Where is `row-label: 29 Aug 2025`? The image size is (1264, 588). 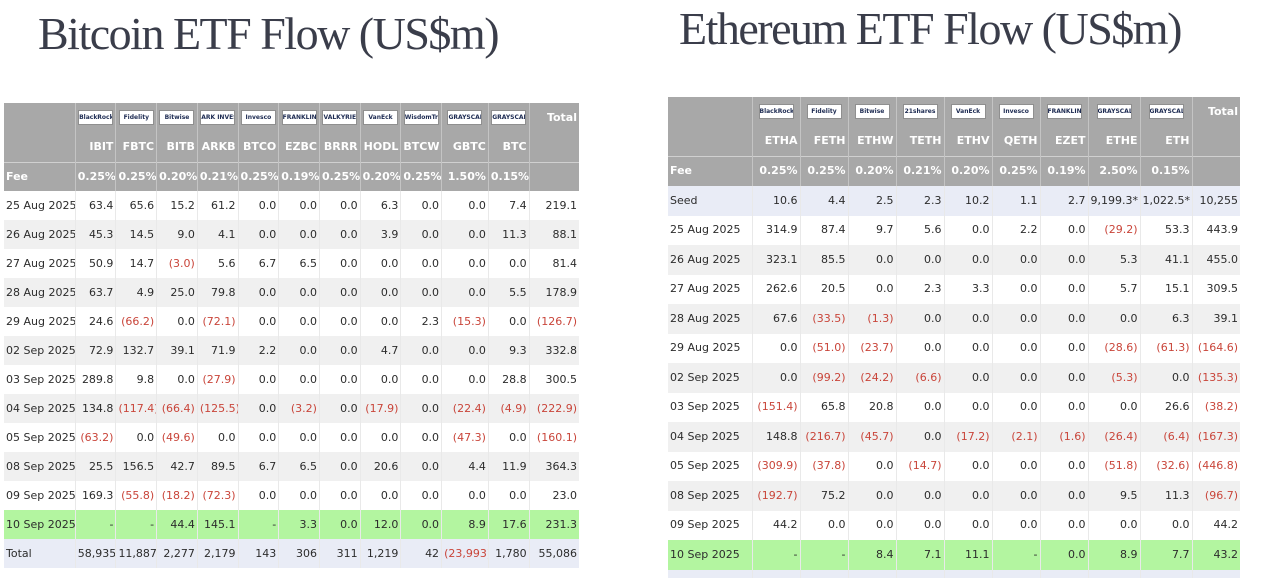 row-label: 29 Aug 2025 is located at coordinates (710, 348).